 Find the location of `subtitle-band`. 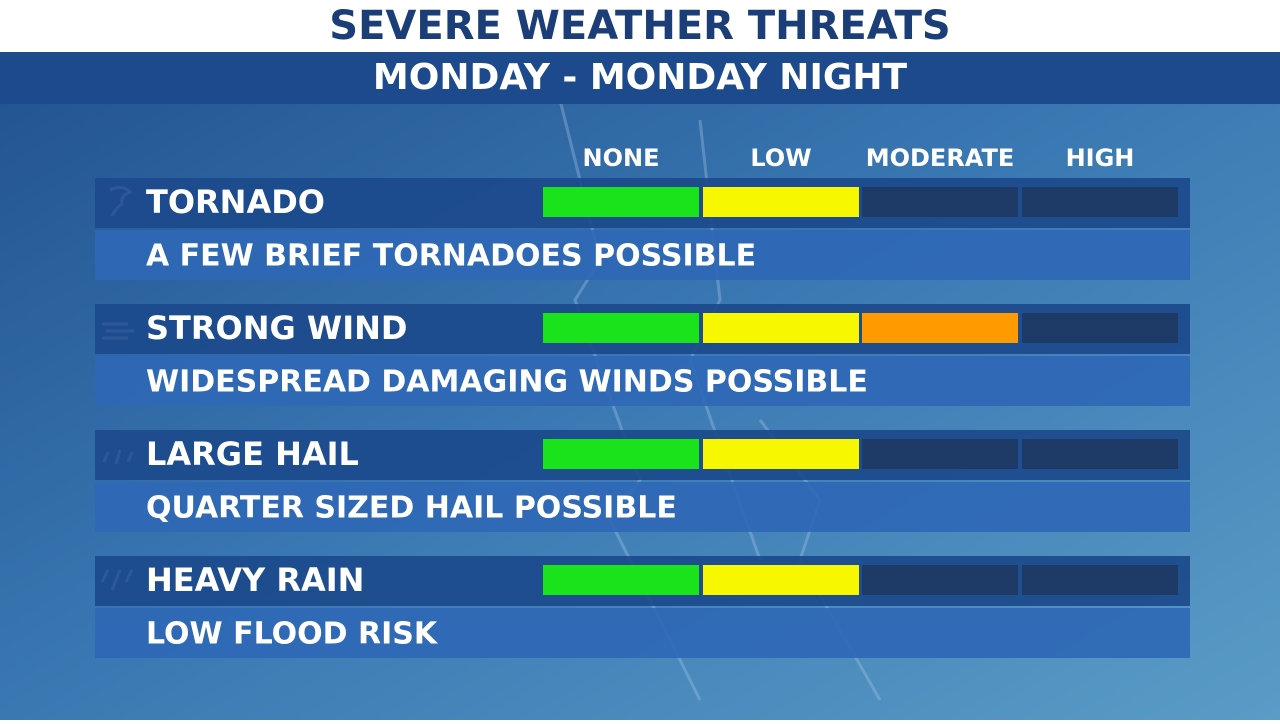

subtitle-band is located at coordinates (640, 78).